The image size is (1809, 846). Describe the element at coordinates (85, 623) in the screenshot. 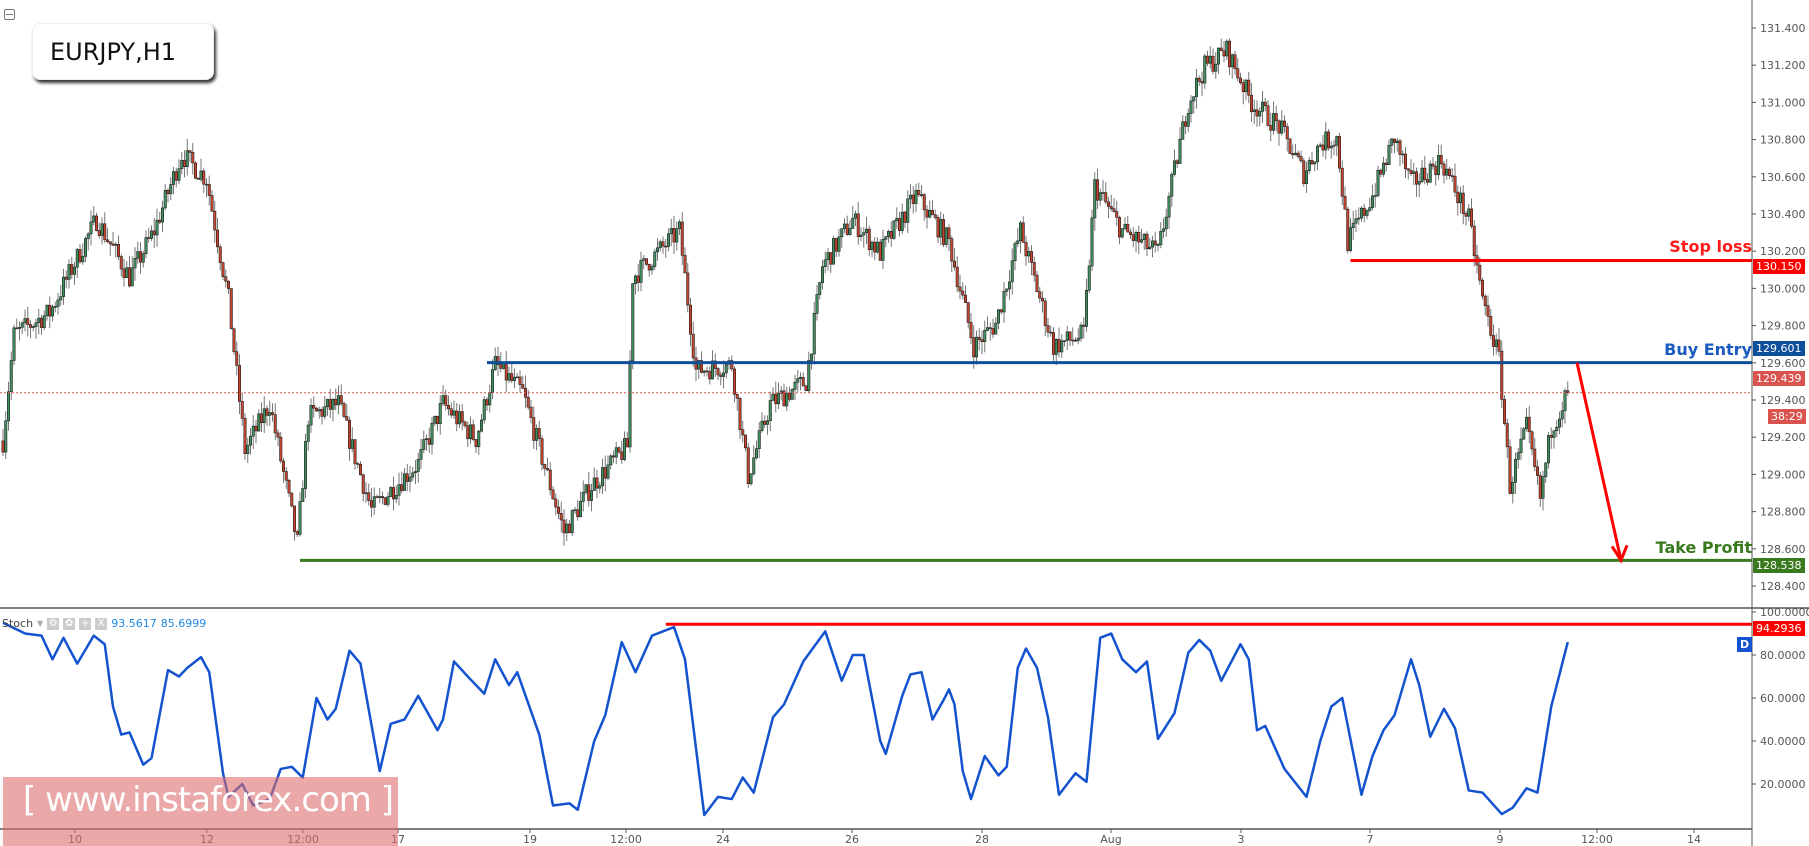

I see `plus-icon: +` at that location.